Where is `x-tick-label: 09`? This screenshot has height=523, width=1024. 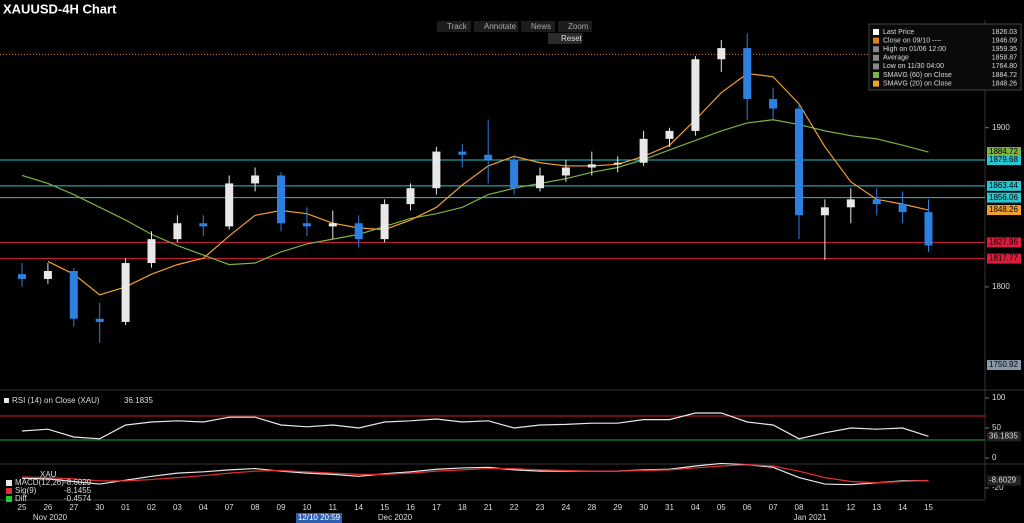
x-tick-label: 09 is located at coordinates (281, 507).